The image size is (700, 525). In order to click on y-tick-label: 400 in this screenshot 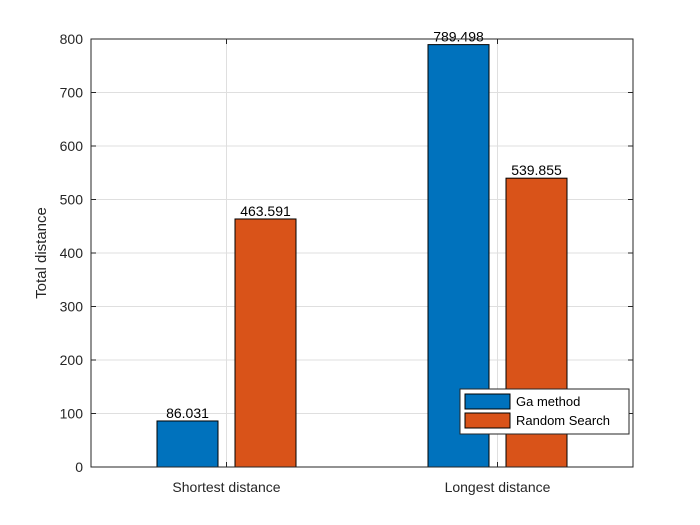, I will do `click(72, 253)`.